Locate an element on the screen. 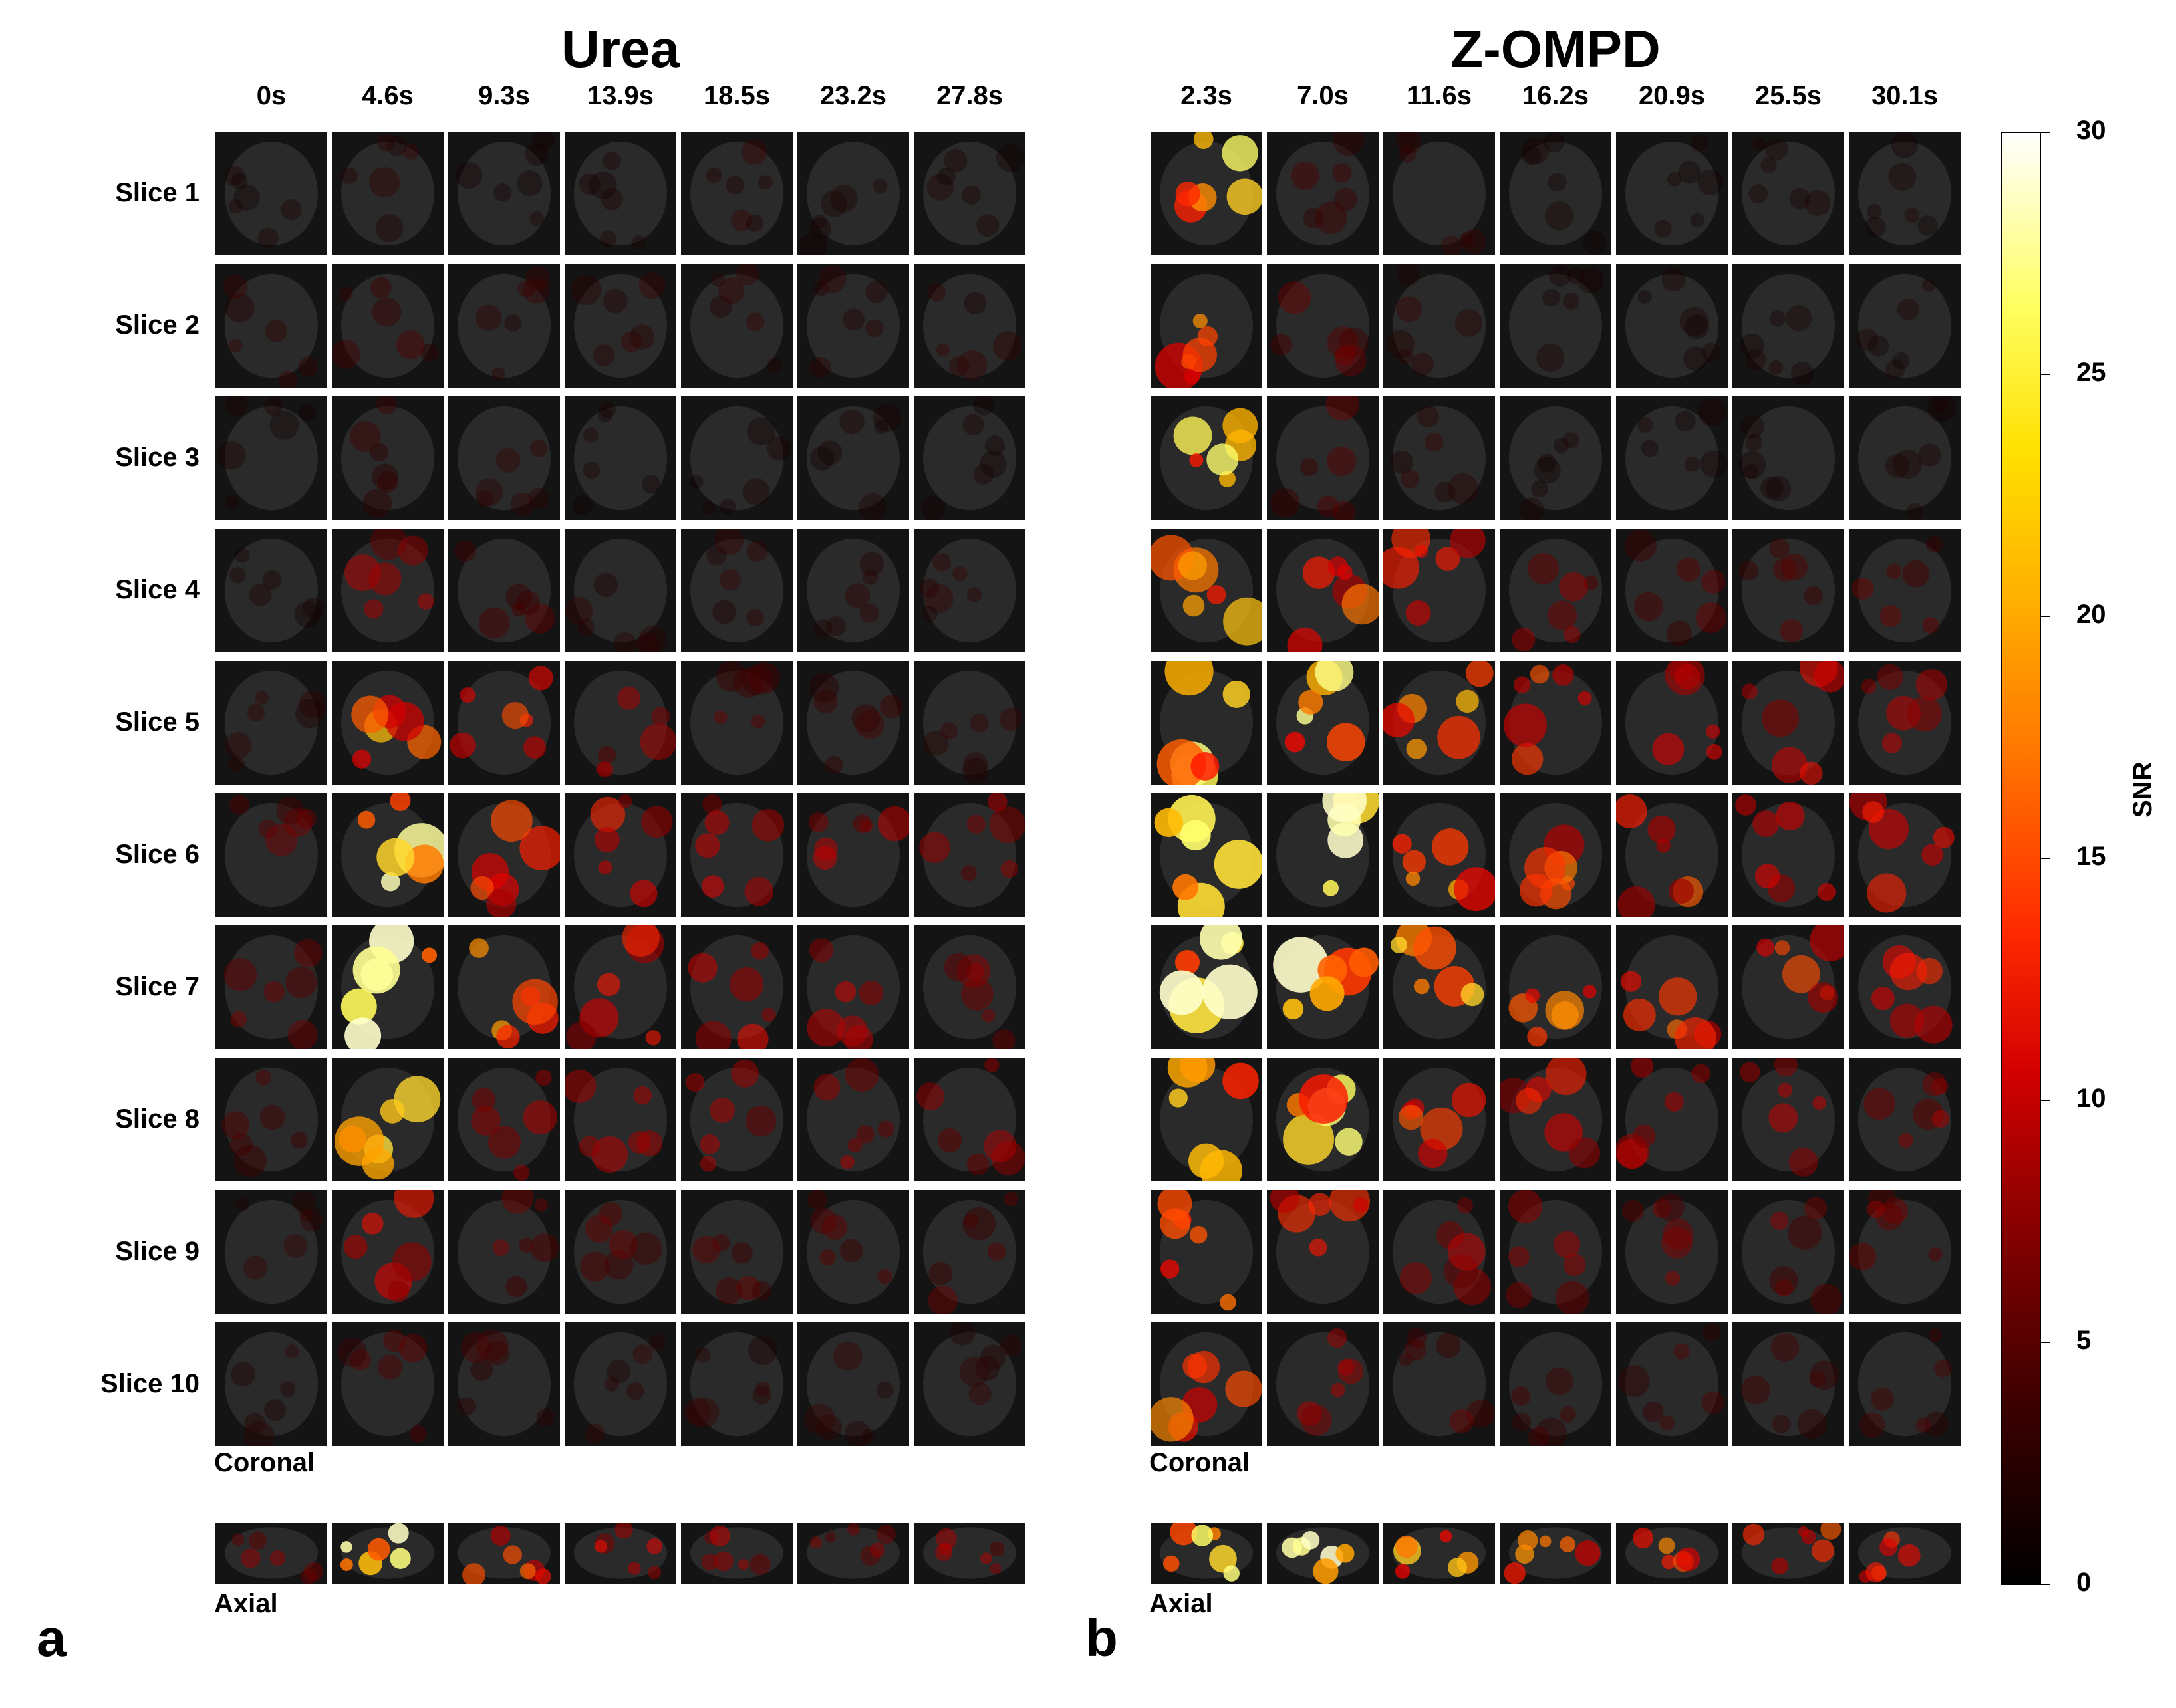  time-label: 30.1s is located at coordinates (1905, 96).